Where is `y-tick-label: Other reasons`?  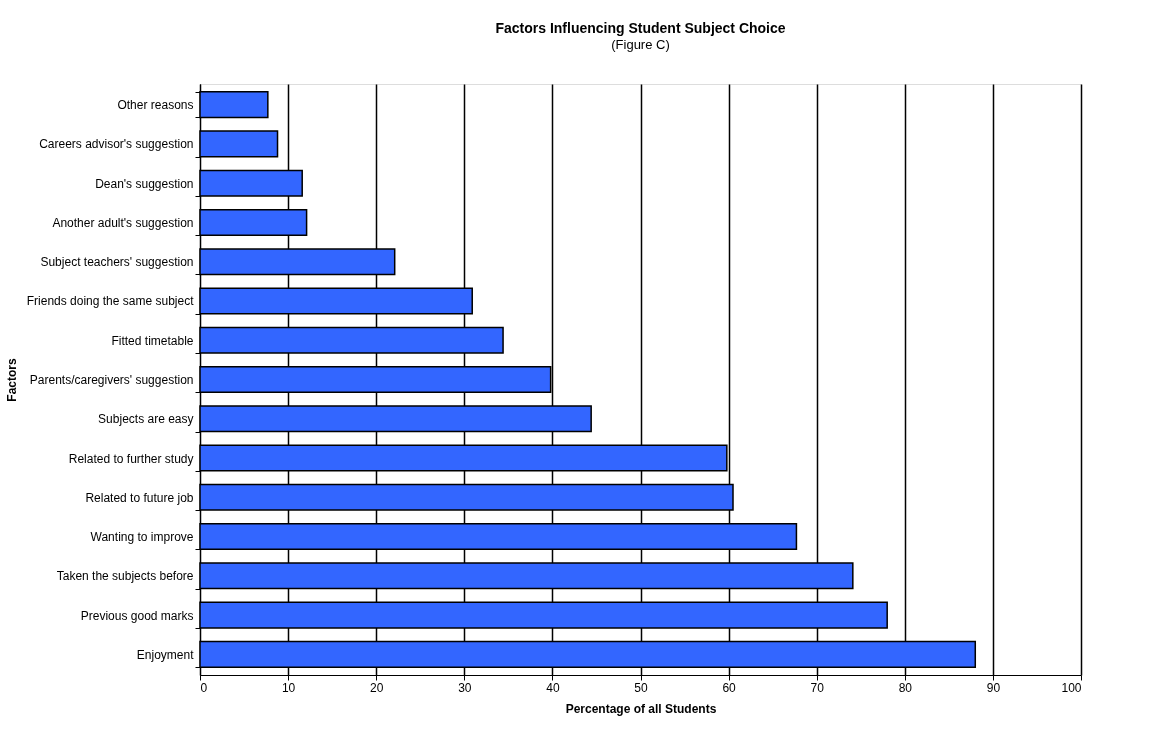
y-tick-label: Other reasons is located at coordinates (155, 105).